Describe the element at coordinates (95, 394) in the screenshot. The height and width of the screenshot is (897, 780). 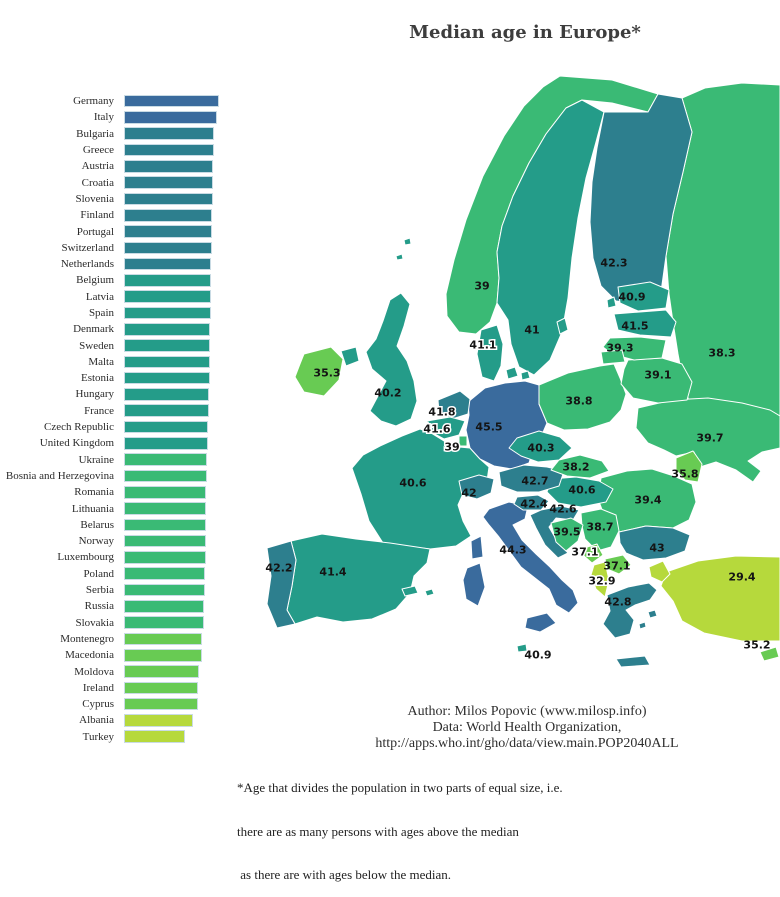
I see `bar-country-label: Hungary` at that location.